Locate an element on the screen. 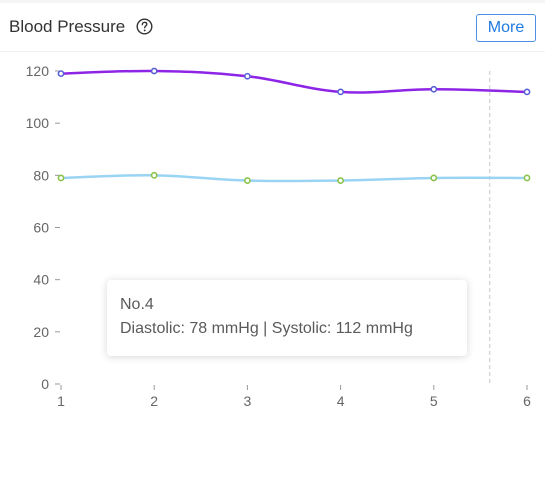 Image resolution: width=545 pixels, height=484 pixels. tooltip-diastolic-value: 78 mmHg is located at coordinates (224, 328).